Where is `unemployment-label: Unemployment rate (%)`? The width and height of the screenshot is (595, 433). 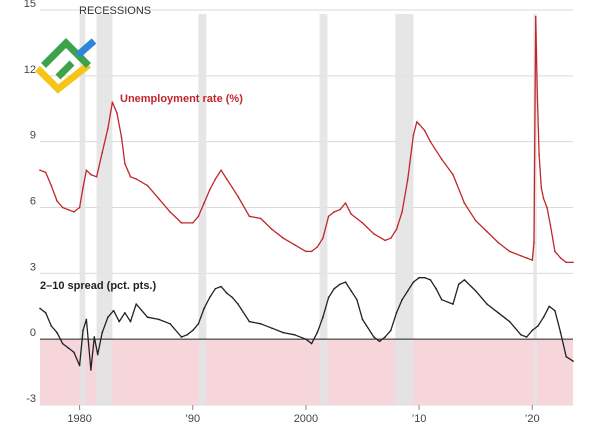 unemployment-label: Unemployment rate (%) is located at coordinates (181, 99).